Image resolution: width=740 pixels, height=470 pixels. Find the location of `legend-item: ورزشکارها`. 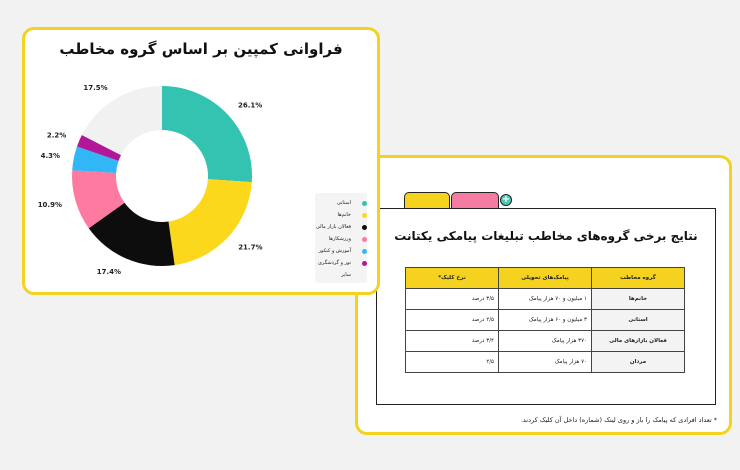

legend-item: ورزشکارها is located at coordinates (341, 239).